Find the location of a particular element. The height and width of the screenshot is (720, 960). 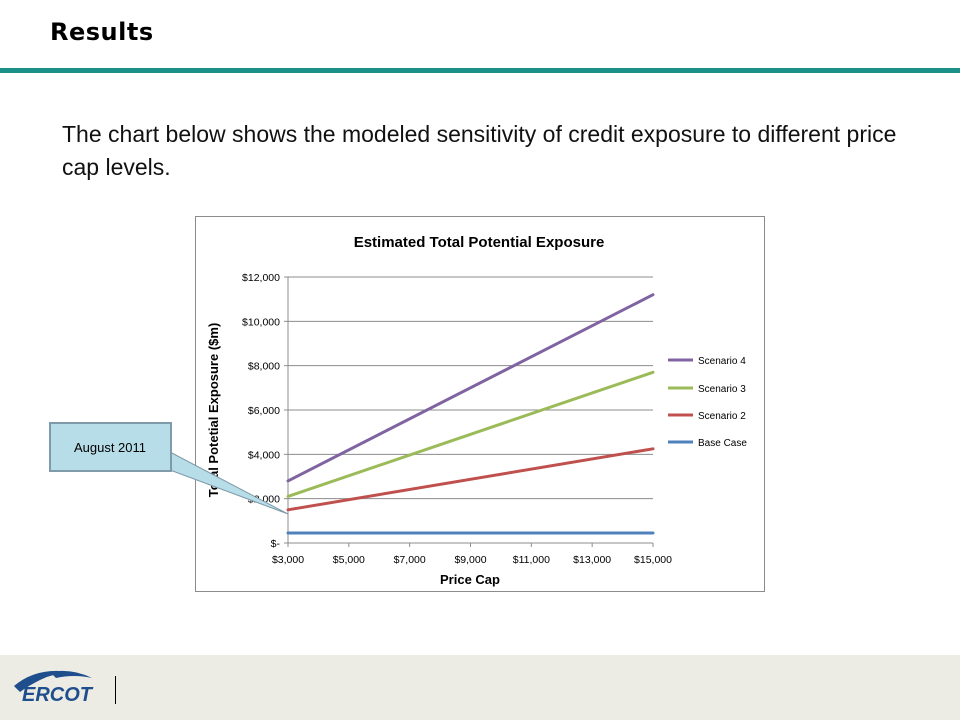

ercot-logo: ERCOT is located at coordinates (54, 688).